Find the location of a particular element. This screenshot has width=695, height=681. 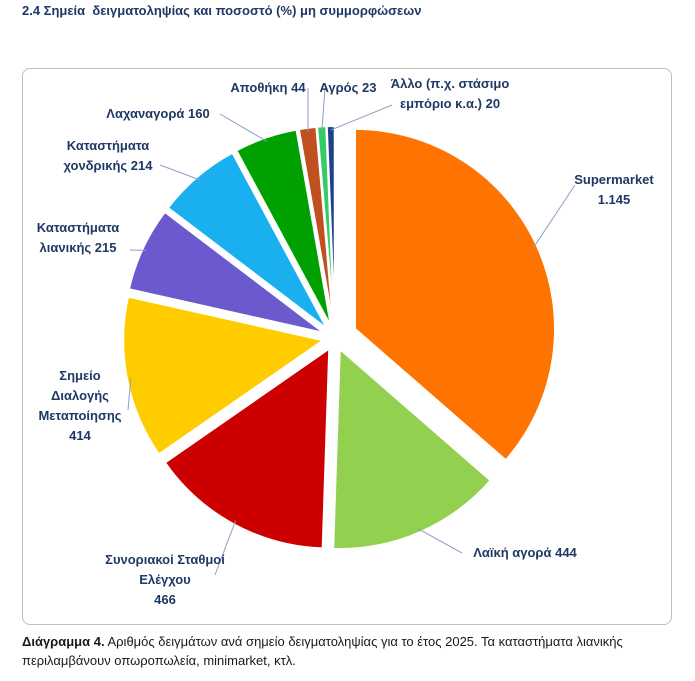

slice-label: Λαϊκή αγορά 444 is located at coordinates (525, 553).